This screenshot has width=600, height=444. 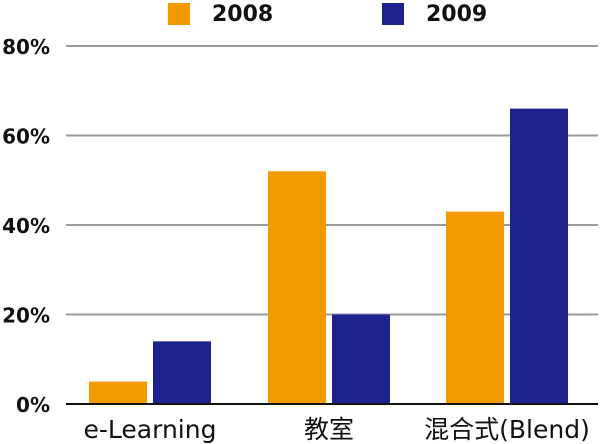 I want to click on x-tick-label-1: 教室, so click(x=329, y=429).